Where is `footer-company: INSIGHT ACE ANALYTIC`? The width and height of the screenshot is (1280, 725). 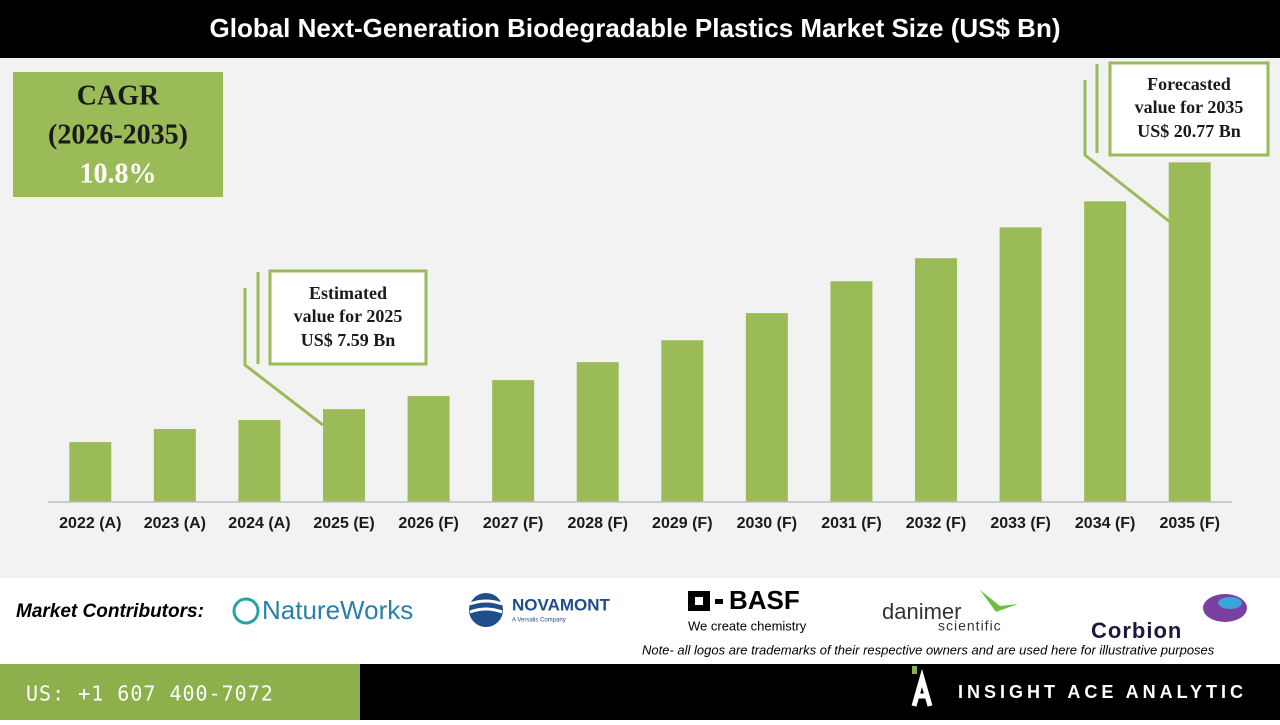
footer-company: INSIGHT ACE ANALYTIC is located at coordinates (1102, 692).